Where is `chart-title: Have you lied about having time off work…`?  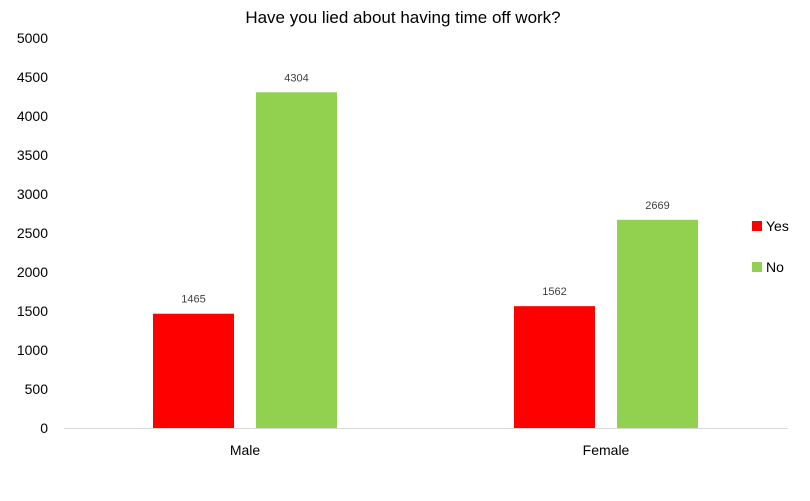 chart-title: Have you lied about having time off work… is located at coordinates (402, 17).